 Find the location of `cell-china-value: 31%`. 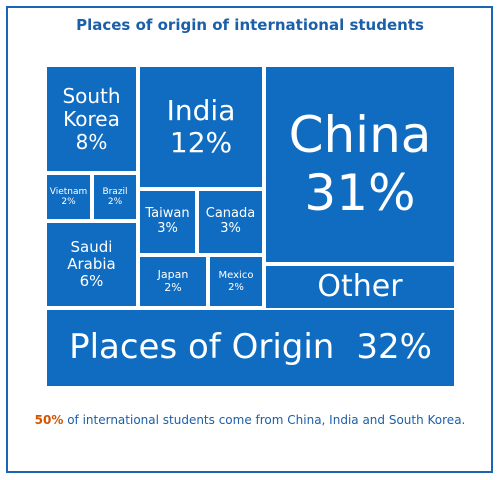

cell-china-value: 31% is located at coordinates (360, 192).